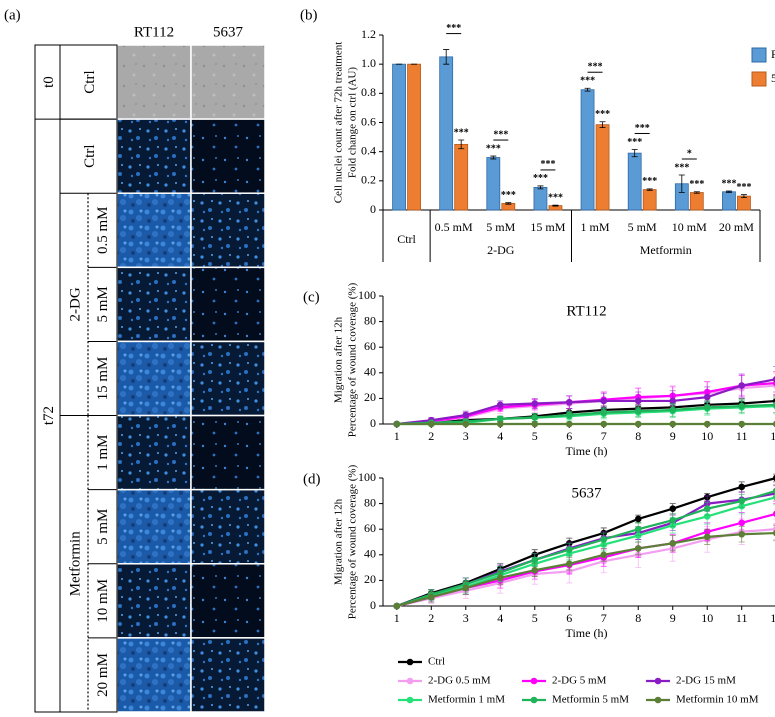 Image resolution: width=775 pixels, height=717 pixels. Describe the element at coordinates (103, 304) in the screenshot. I see `dose-label: 5 mM` at that location.